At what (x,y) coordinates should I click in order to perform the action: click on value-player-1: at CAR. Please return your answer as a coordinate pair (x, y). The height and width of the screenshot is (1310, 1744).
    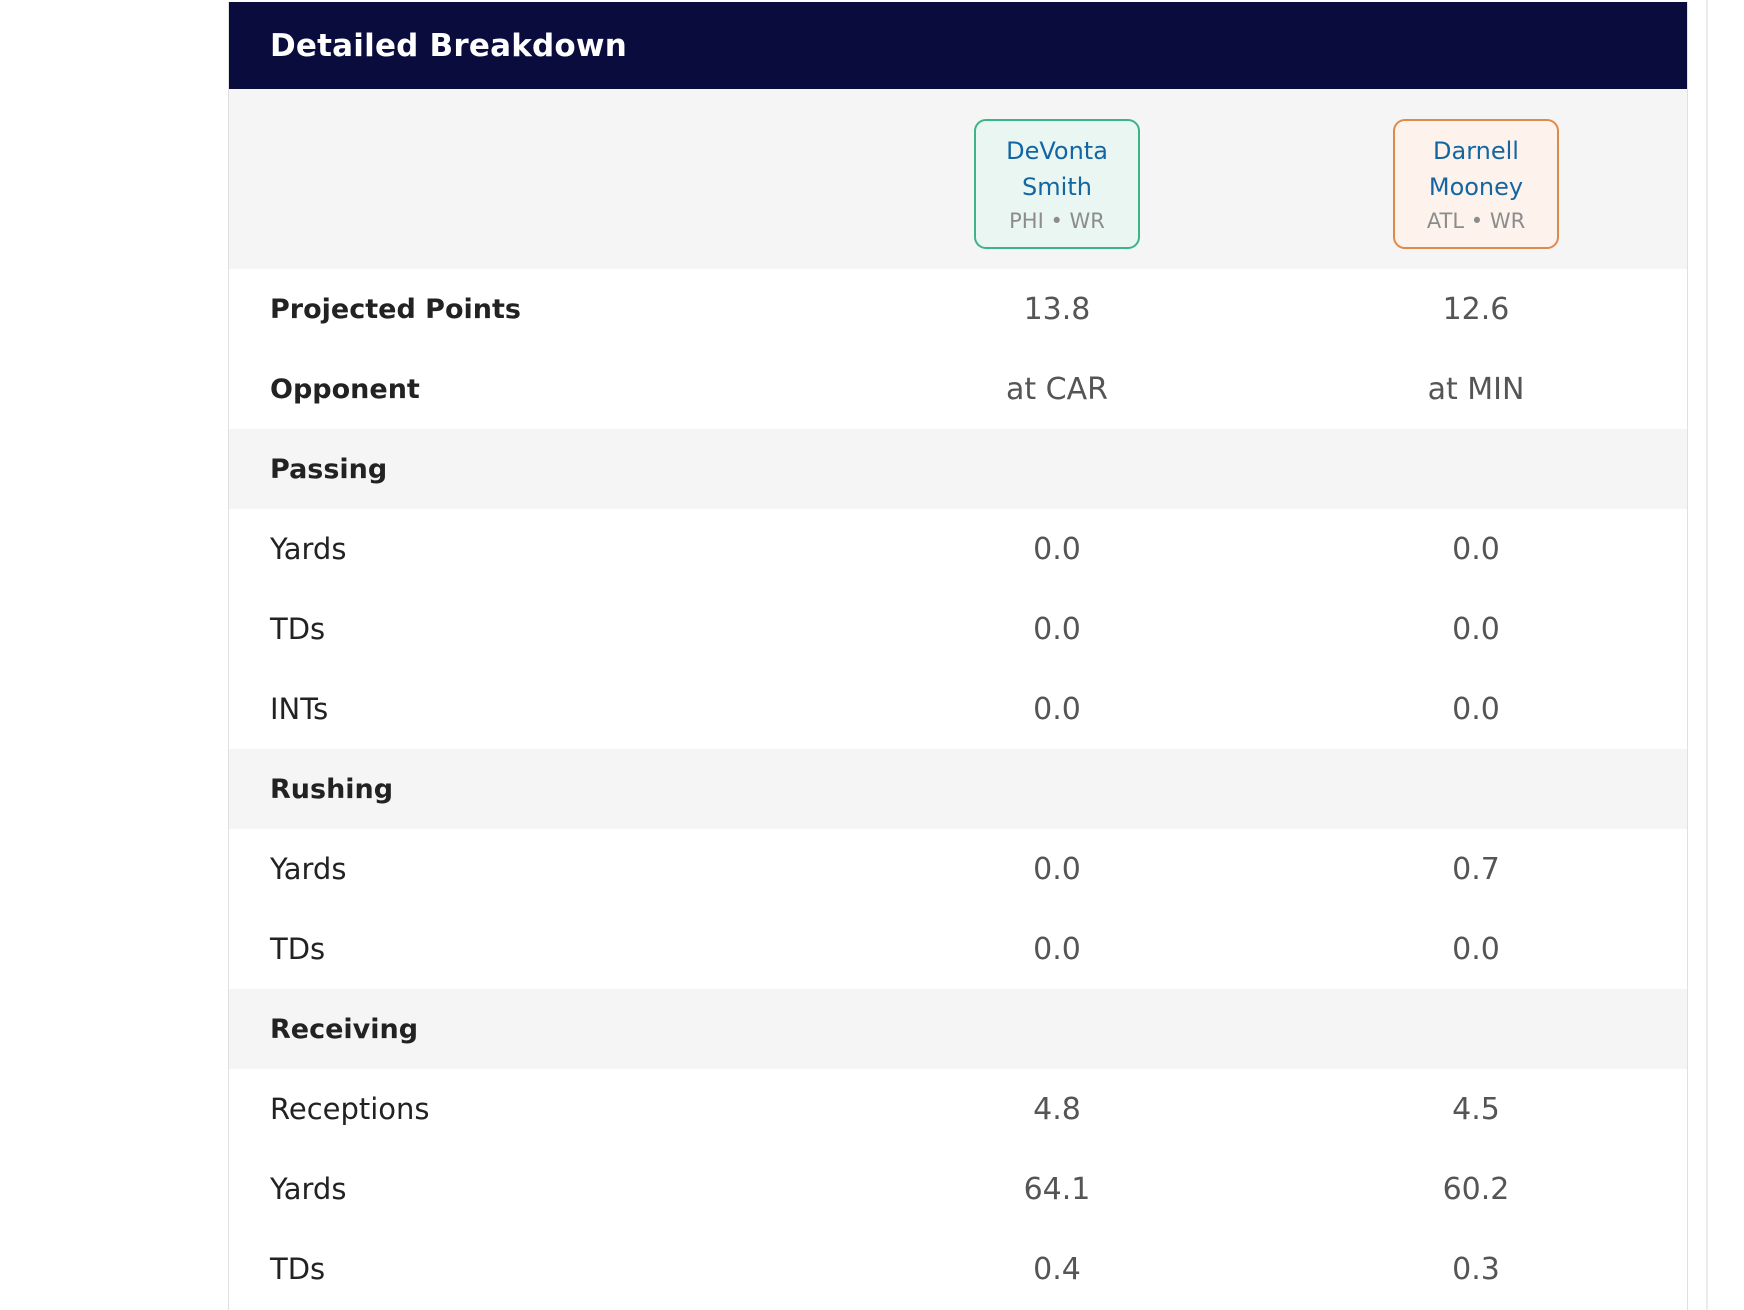
    Looking at the image, I should click on (1057, 389).